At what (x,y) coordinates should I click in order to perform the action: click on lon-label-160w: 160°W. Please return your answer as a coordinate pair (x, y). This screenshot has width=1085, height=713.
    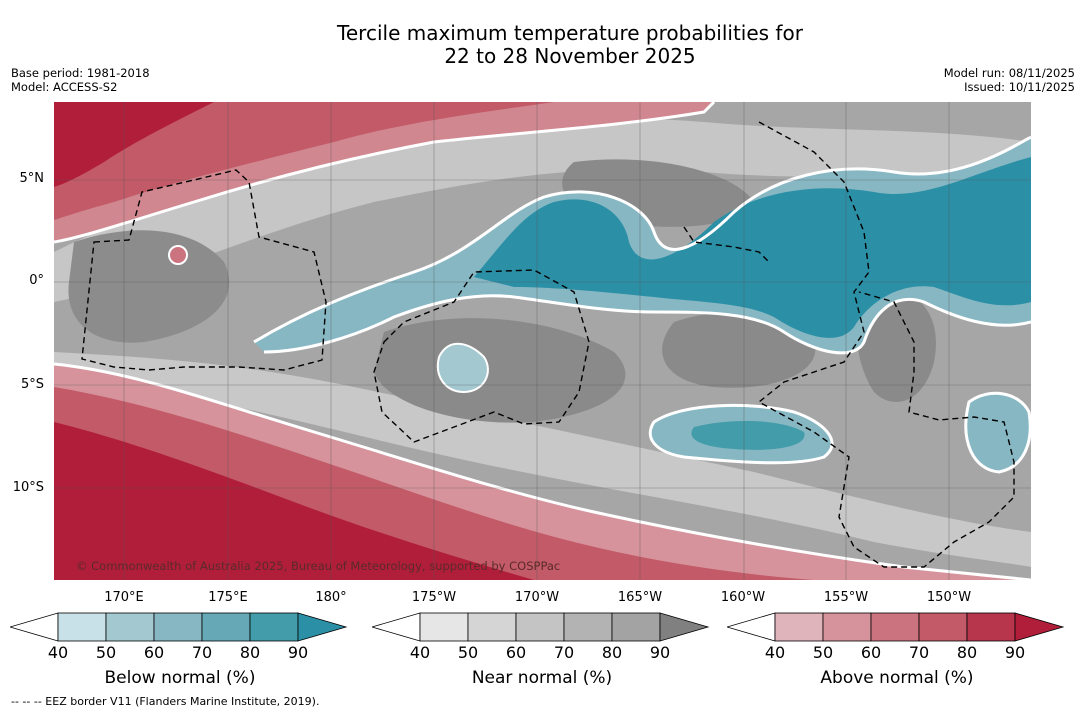
    Looking at the image, I should click on (743, 597).